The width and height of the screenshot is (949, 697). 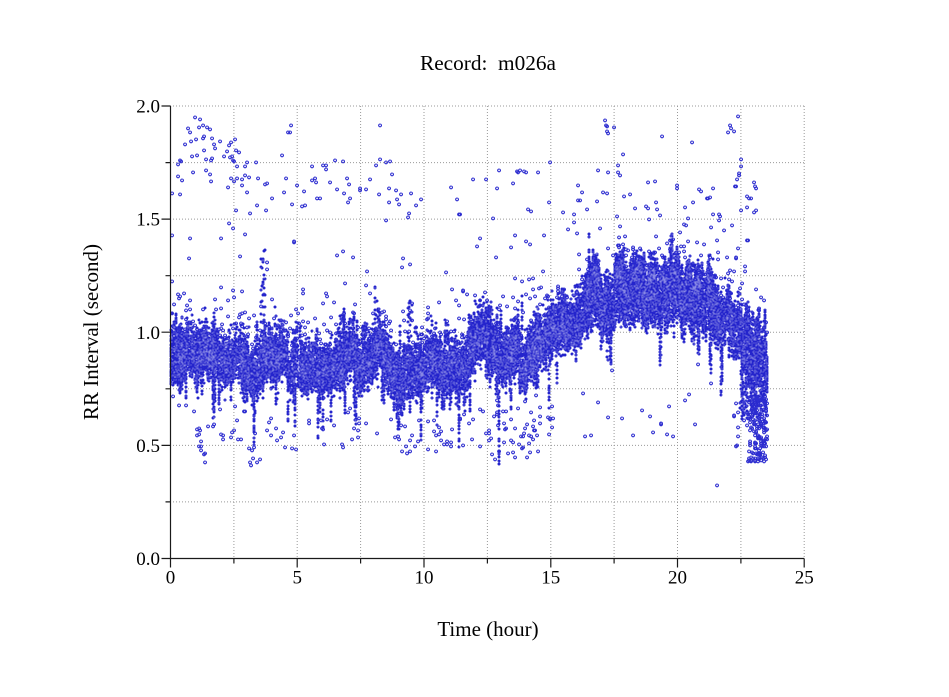 I want to click on svg-text: 0.0, so click(x=148, y=559).